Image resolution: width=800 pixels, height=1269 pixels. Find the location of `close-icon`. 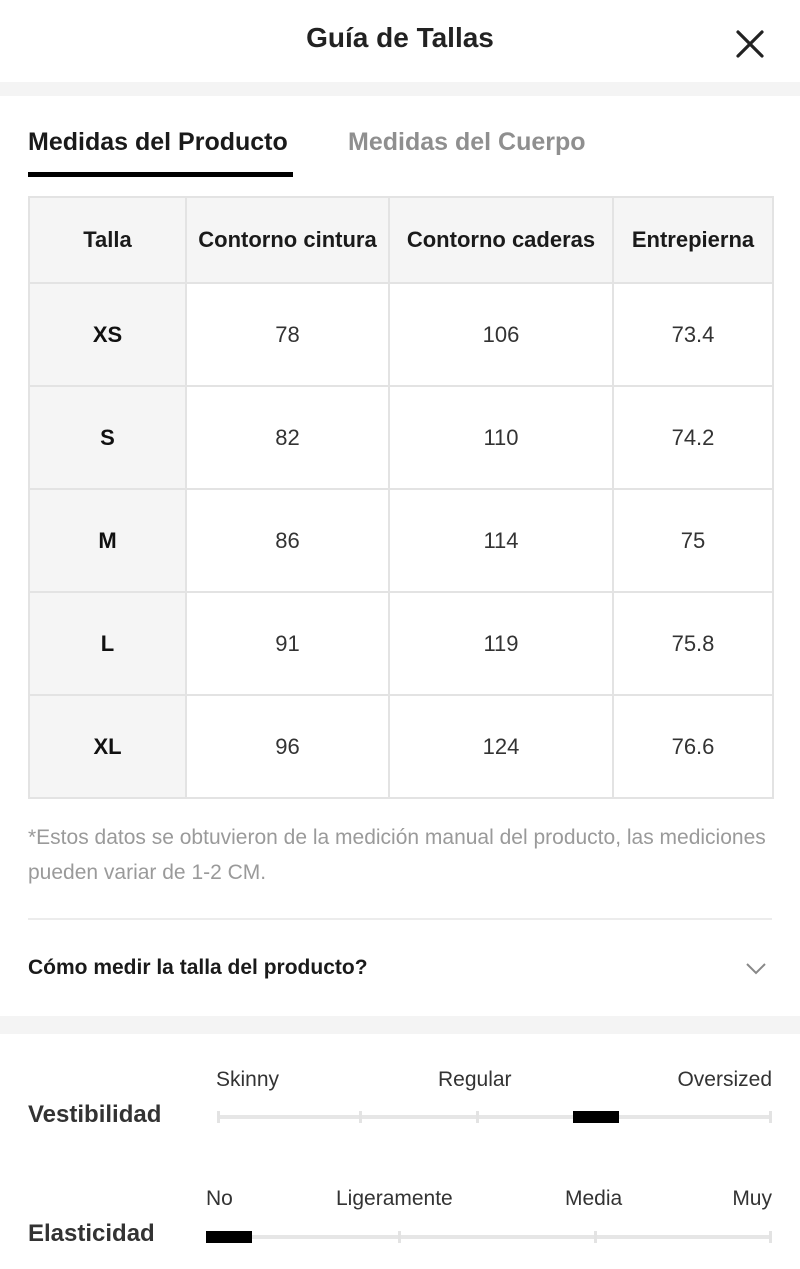

close-icon is located at coordinates (750, 44).